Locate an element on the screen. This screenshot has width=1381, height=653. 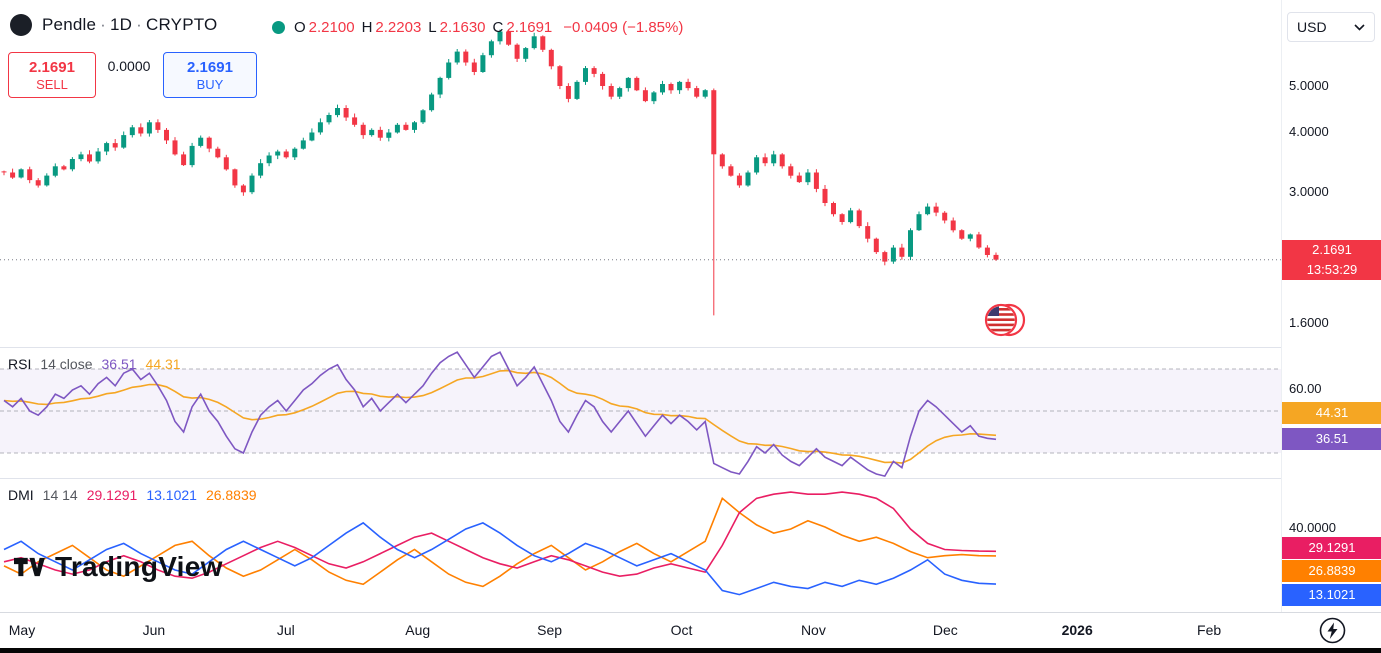
us-flag-event-icon is located at coordinates (1004, 320).